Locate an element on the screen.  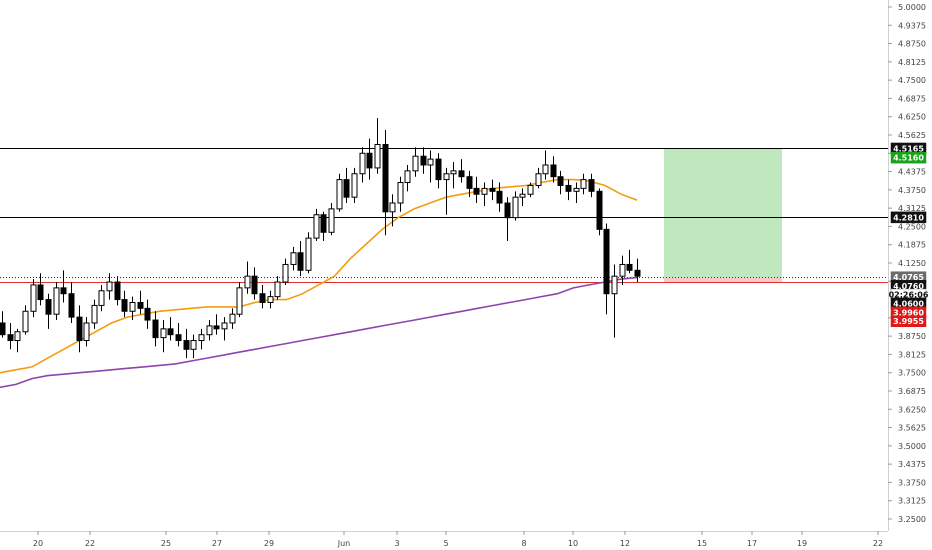
price-tag-bg is located at coordinates (908, 321).